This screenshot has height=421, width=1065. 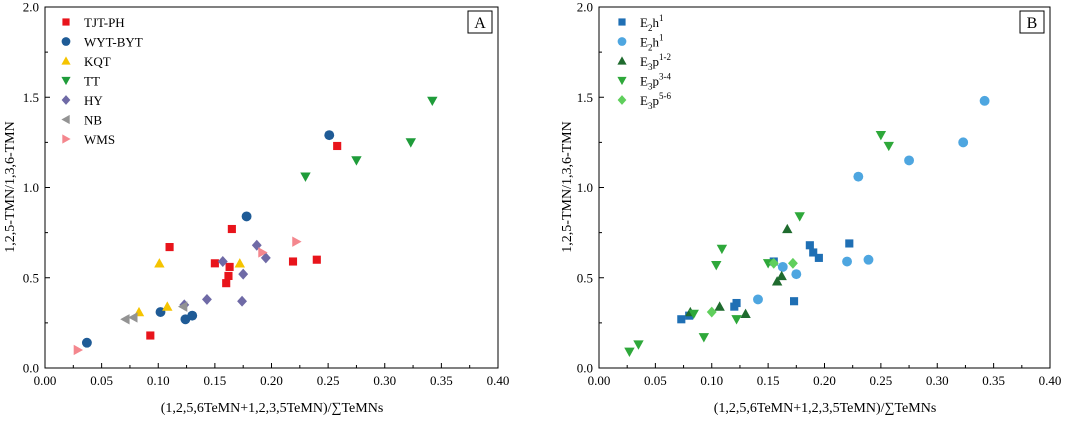 I want to click on x-tick-label: 0.30, so click(x=937, y=380).